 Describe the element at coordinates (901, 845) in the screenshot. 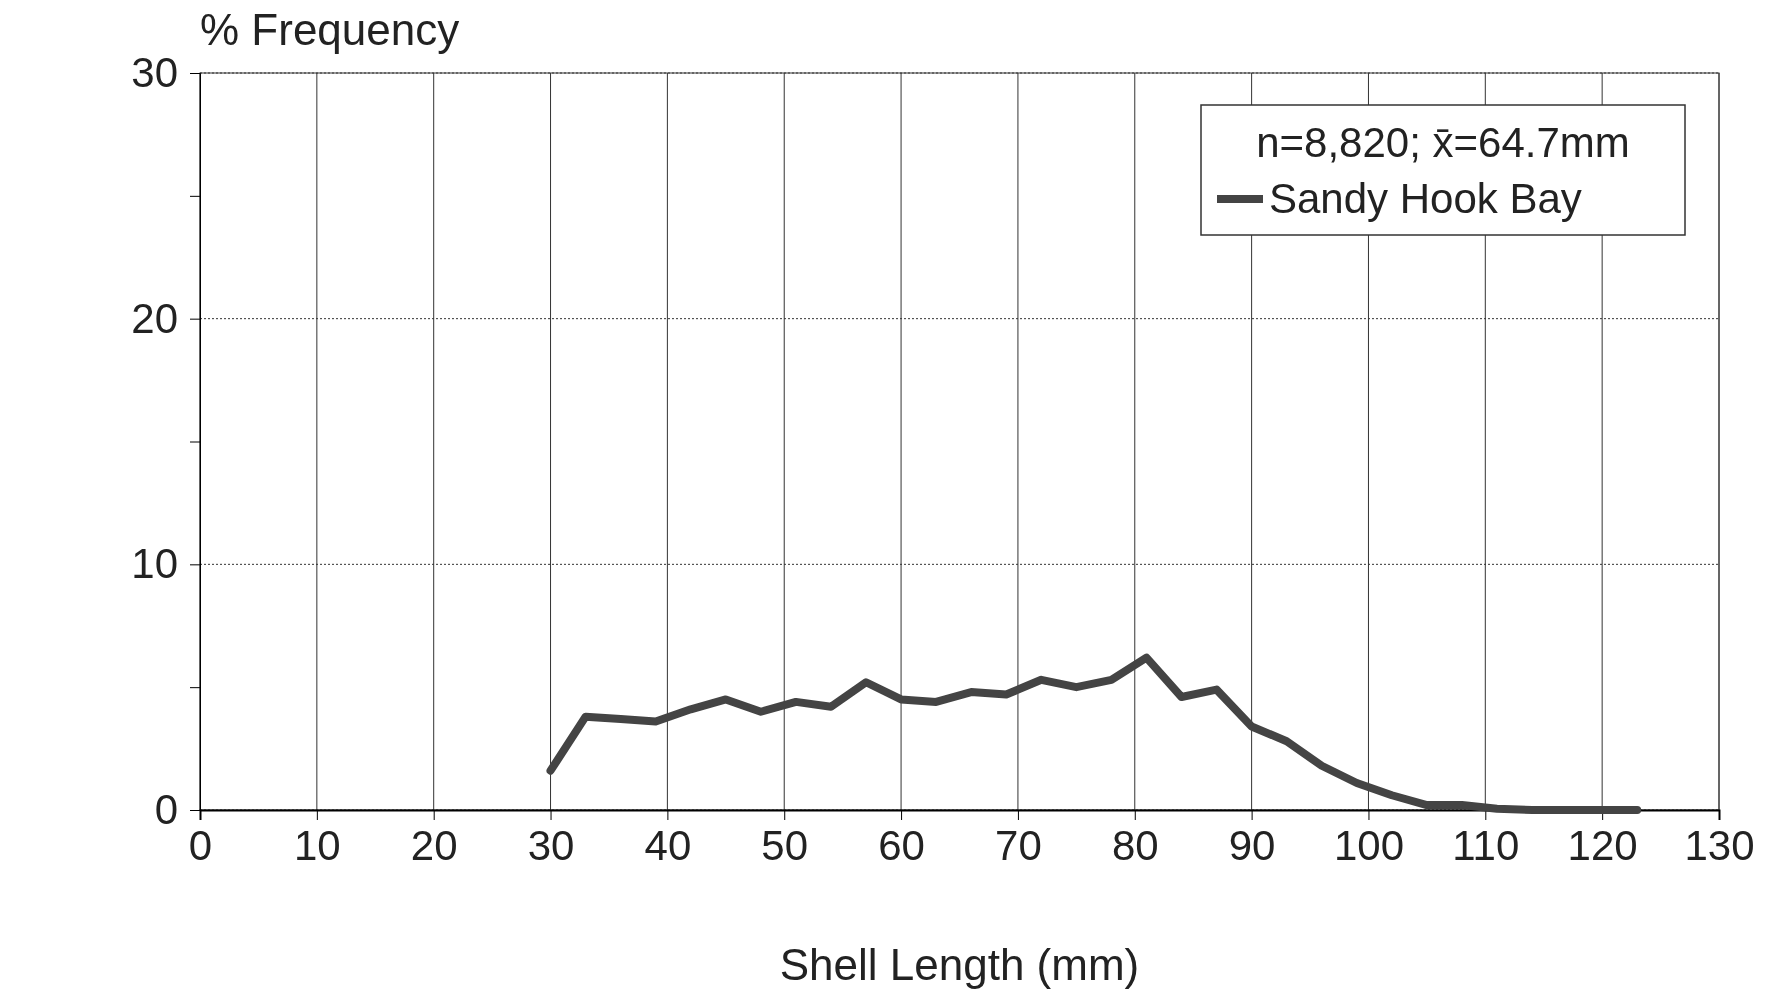

I see `x-tick-label: 60` at that location.